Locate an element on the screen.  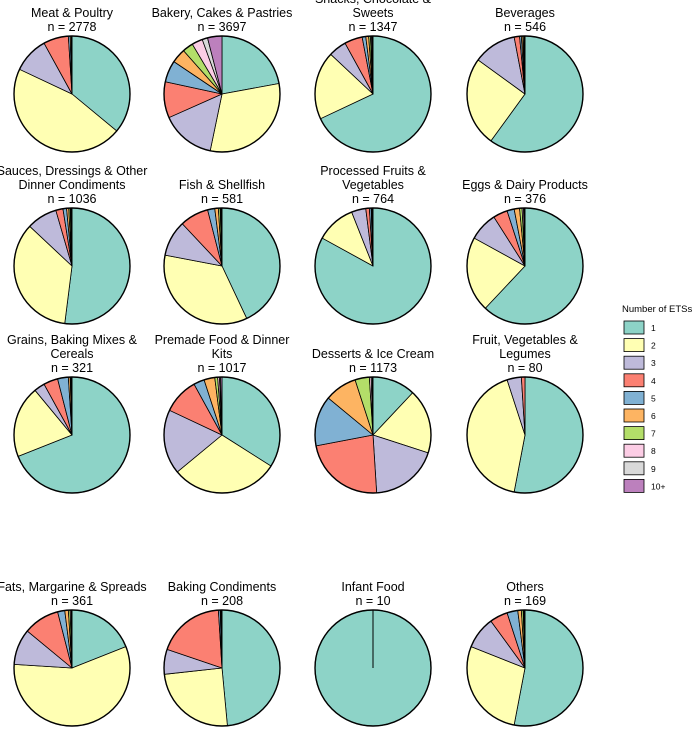
panel-title-label: Premade Food & Dinner is located at coordinates (222, 340).